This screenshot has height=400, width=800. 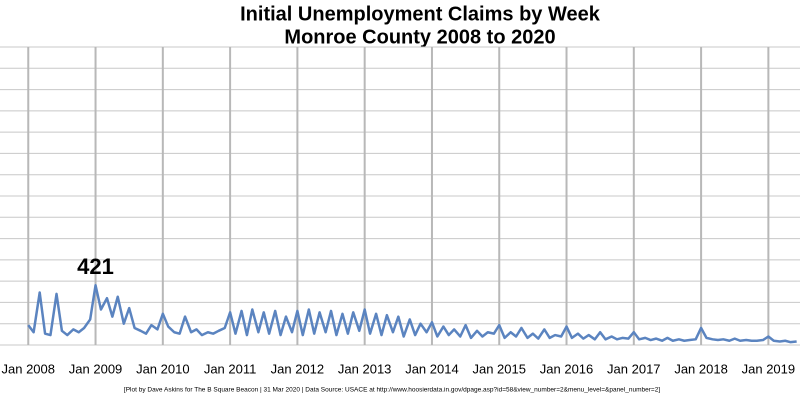 I want to click on x-tick-label: Jan 2010, so click(x=163, y=368).